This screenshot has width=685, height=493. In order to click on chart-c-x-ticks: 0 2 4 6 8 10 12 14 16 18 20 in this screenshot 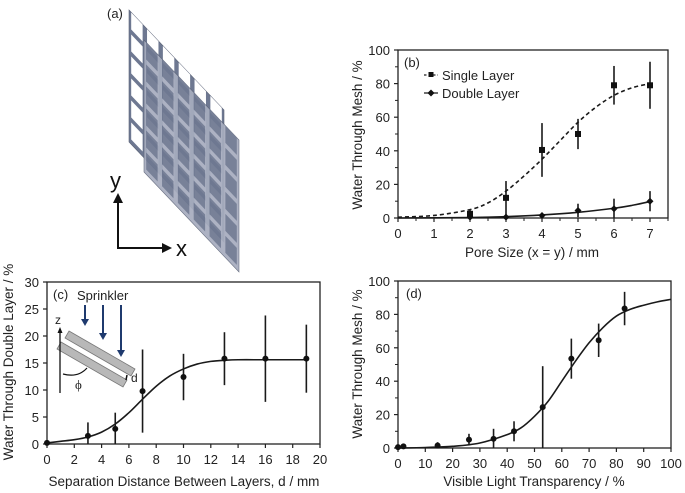, I will do `click(185, 455)`.